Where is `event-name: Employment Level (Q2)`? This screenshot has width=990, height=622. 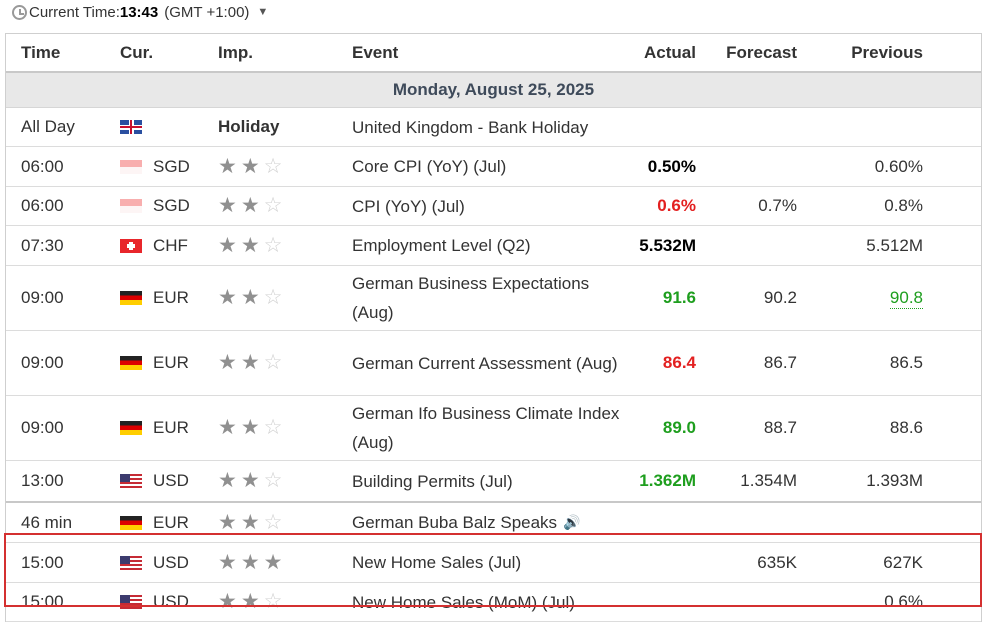
event-name: Employment Level (Q2) is located at coordinates (487, 245).